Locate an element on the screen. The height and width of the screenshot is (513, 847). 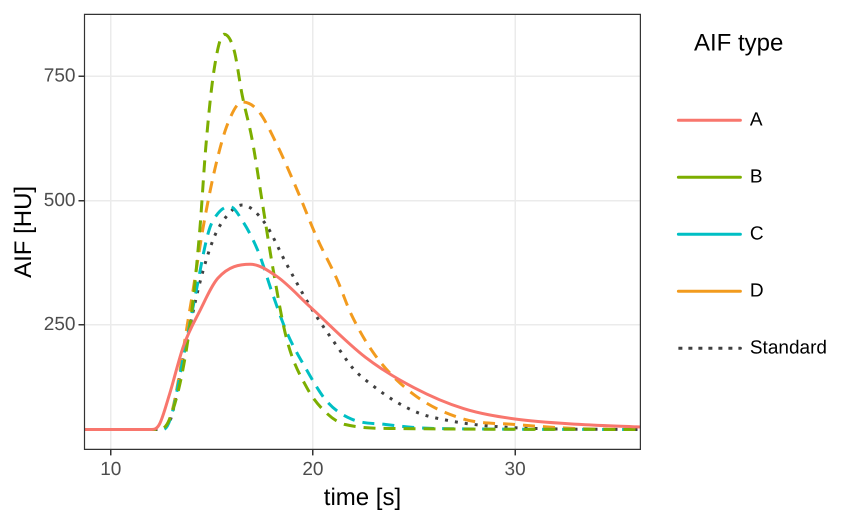
x-axis-title: time [s] is located at coordinates (363, 498).